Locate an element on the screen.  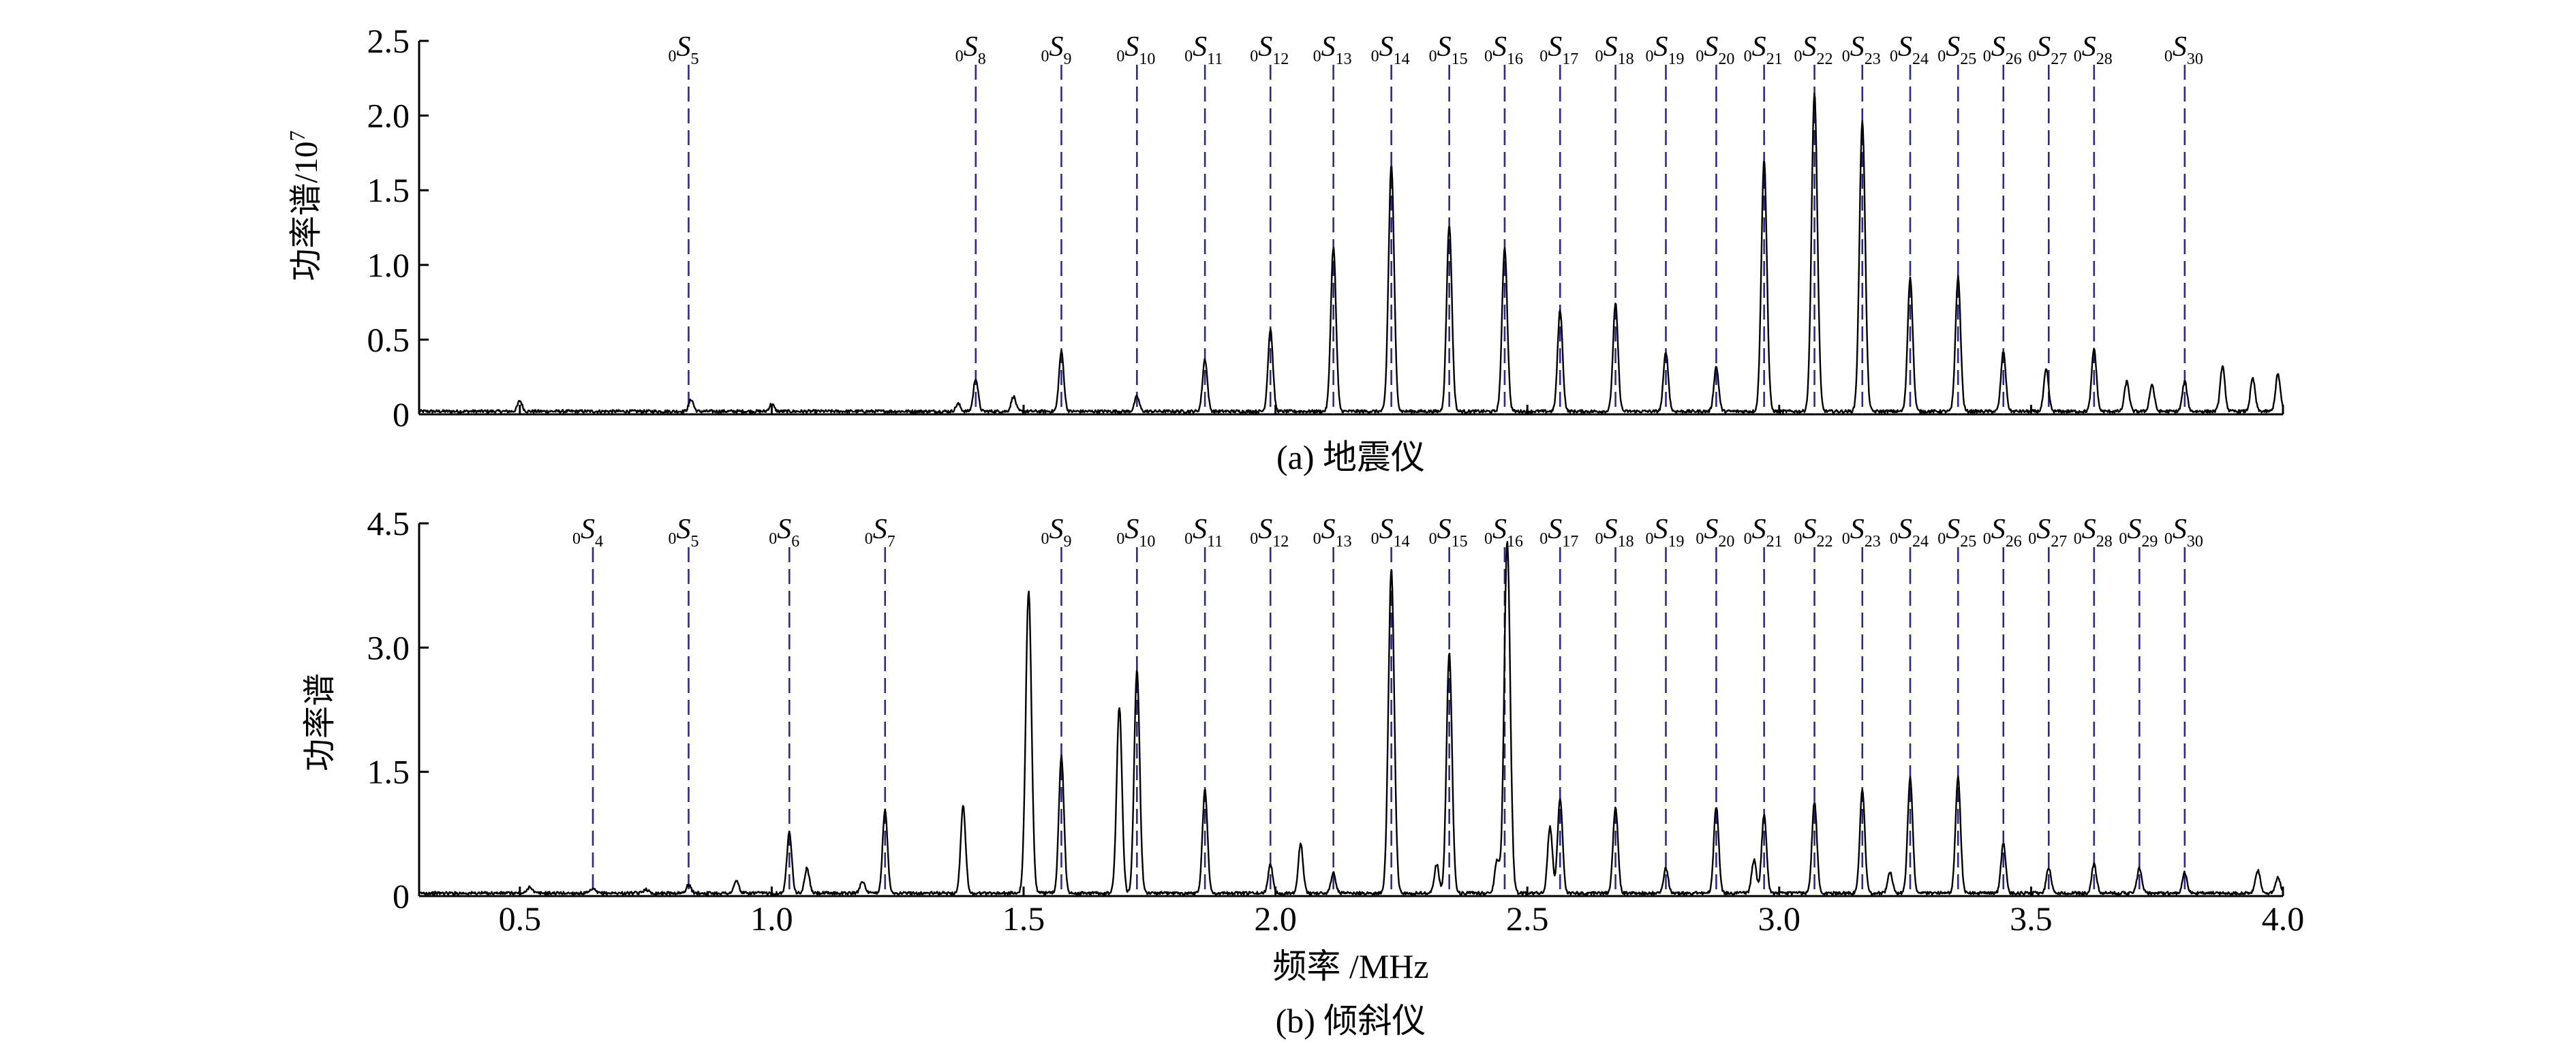
ytick-label: 4.5 is located at coordinates (389, 523).